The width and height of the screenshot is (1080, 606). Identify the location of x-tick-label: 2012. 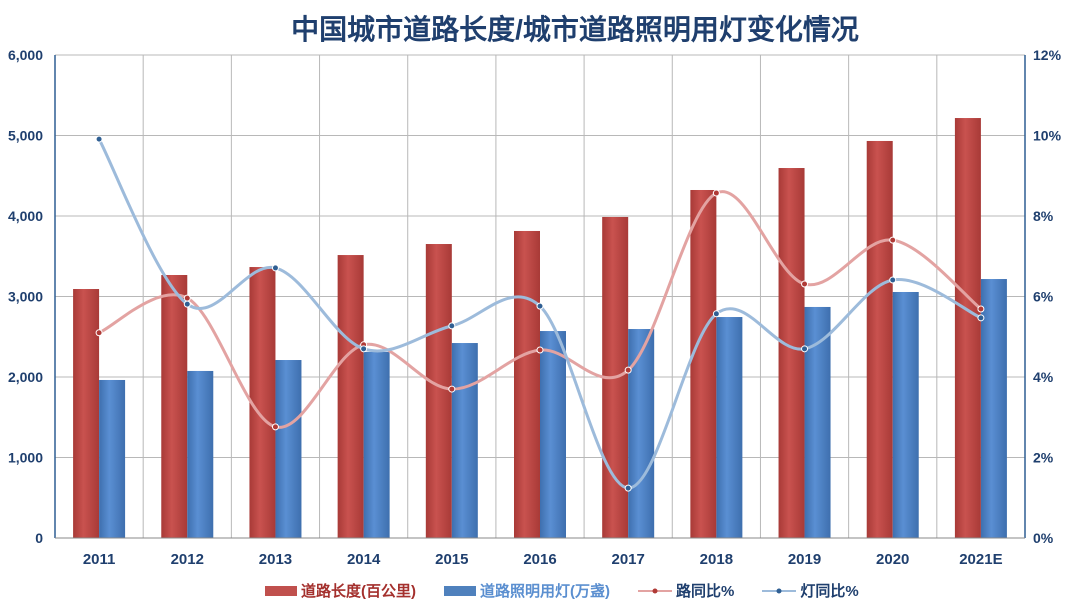
(187, 559).